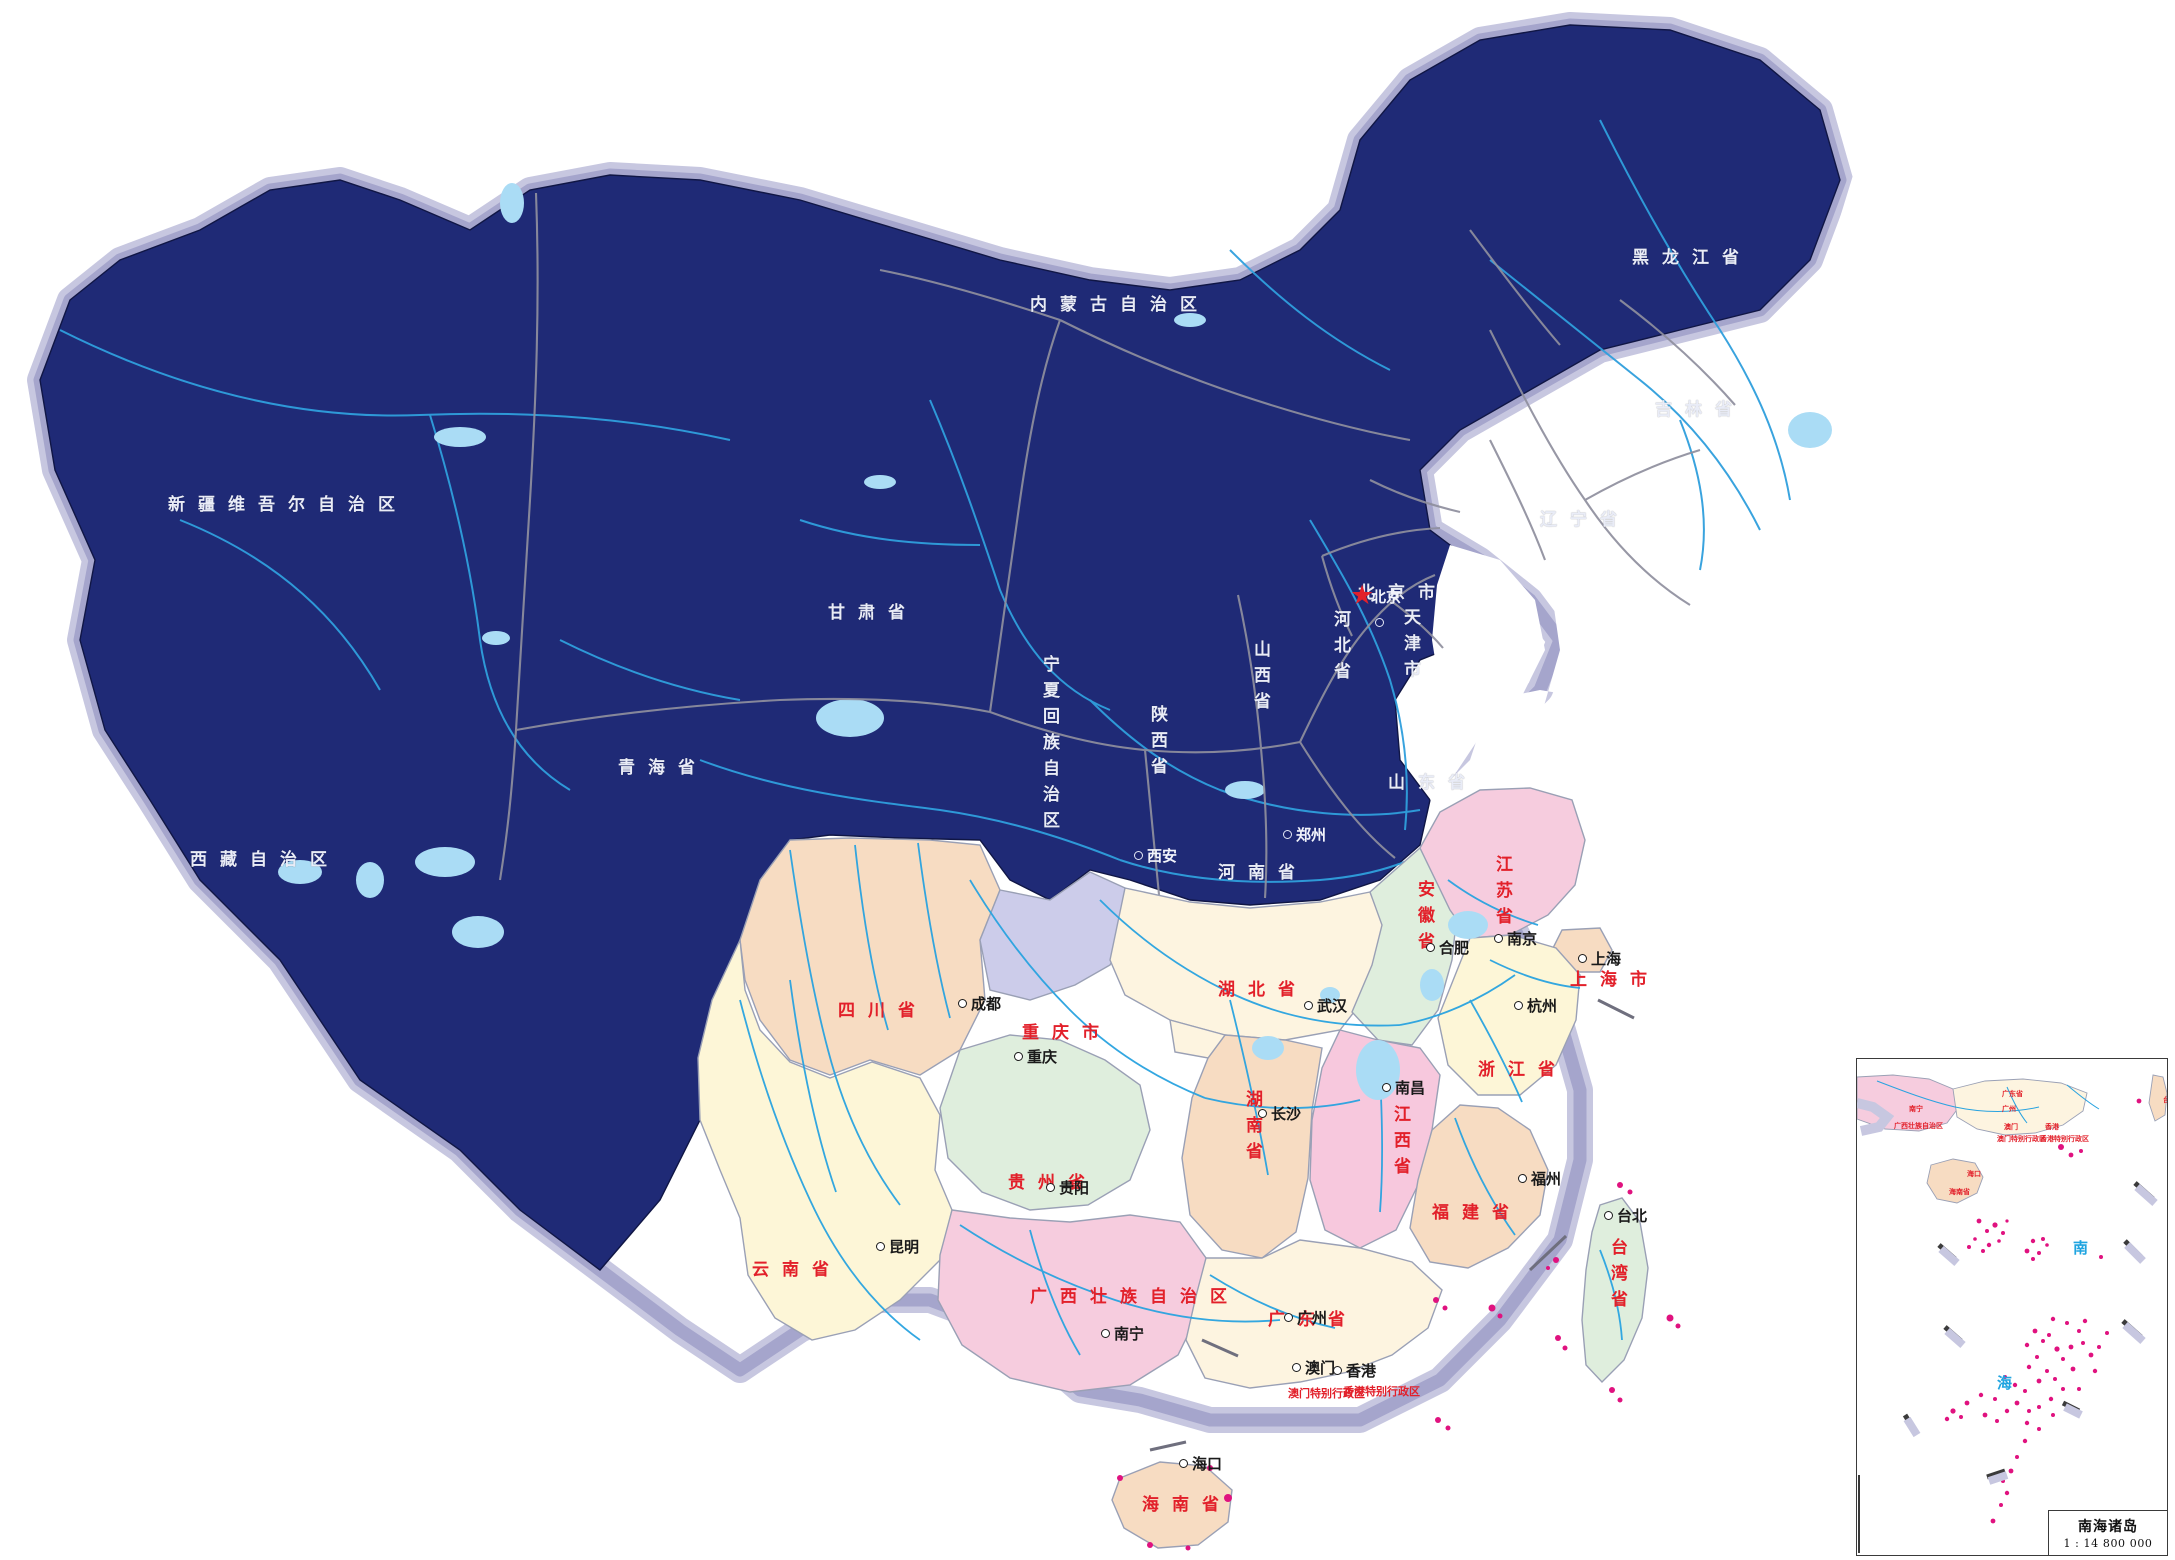  I want to click on rivers-light, so click(1181, 1099).